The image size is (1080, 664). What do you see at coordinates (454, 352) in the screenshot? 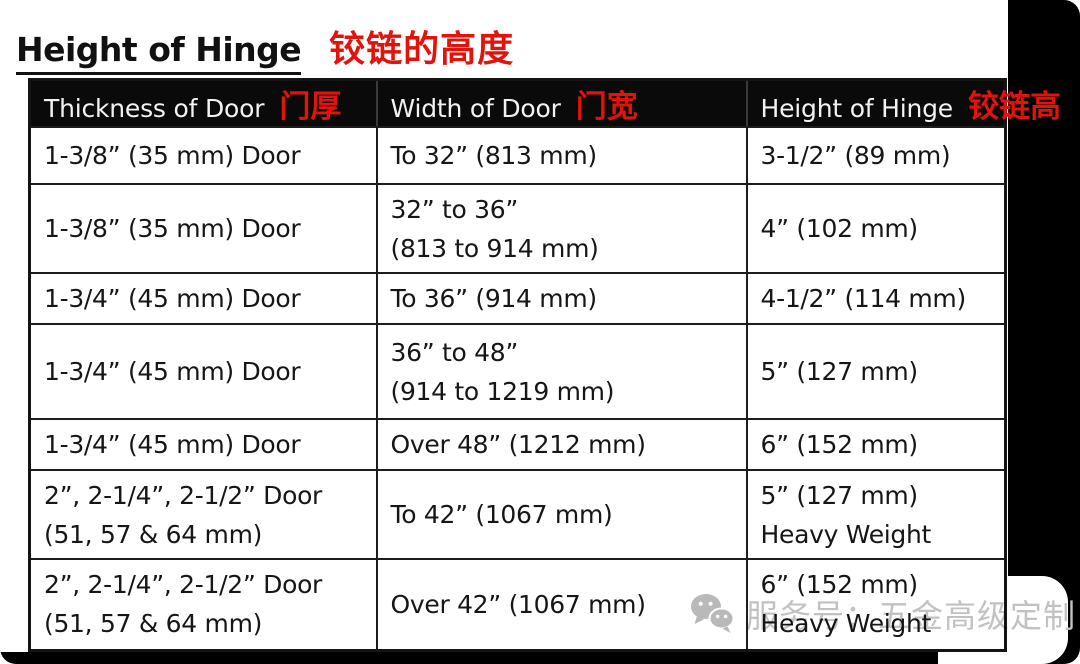
I see `cell-line: 36” to 48”` at bounding box center [454, 352].